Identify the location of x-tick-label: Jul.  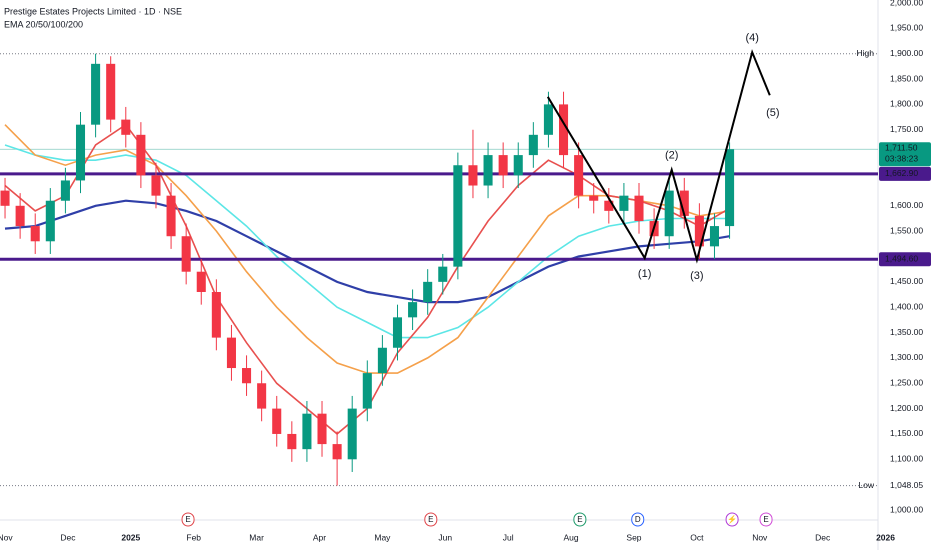
(508, 537).